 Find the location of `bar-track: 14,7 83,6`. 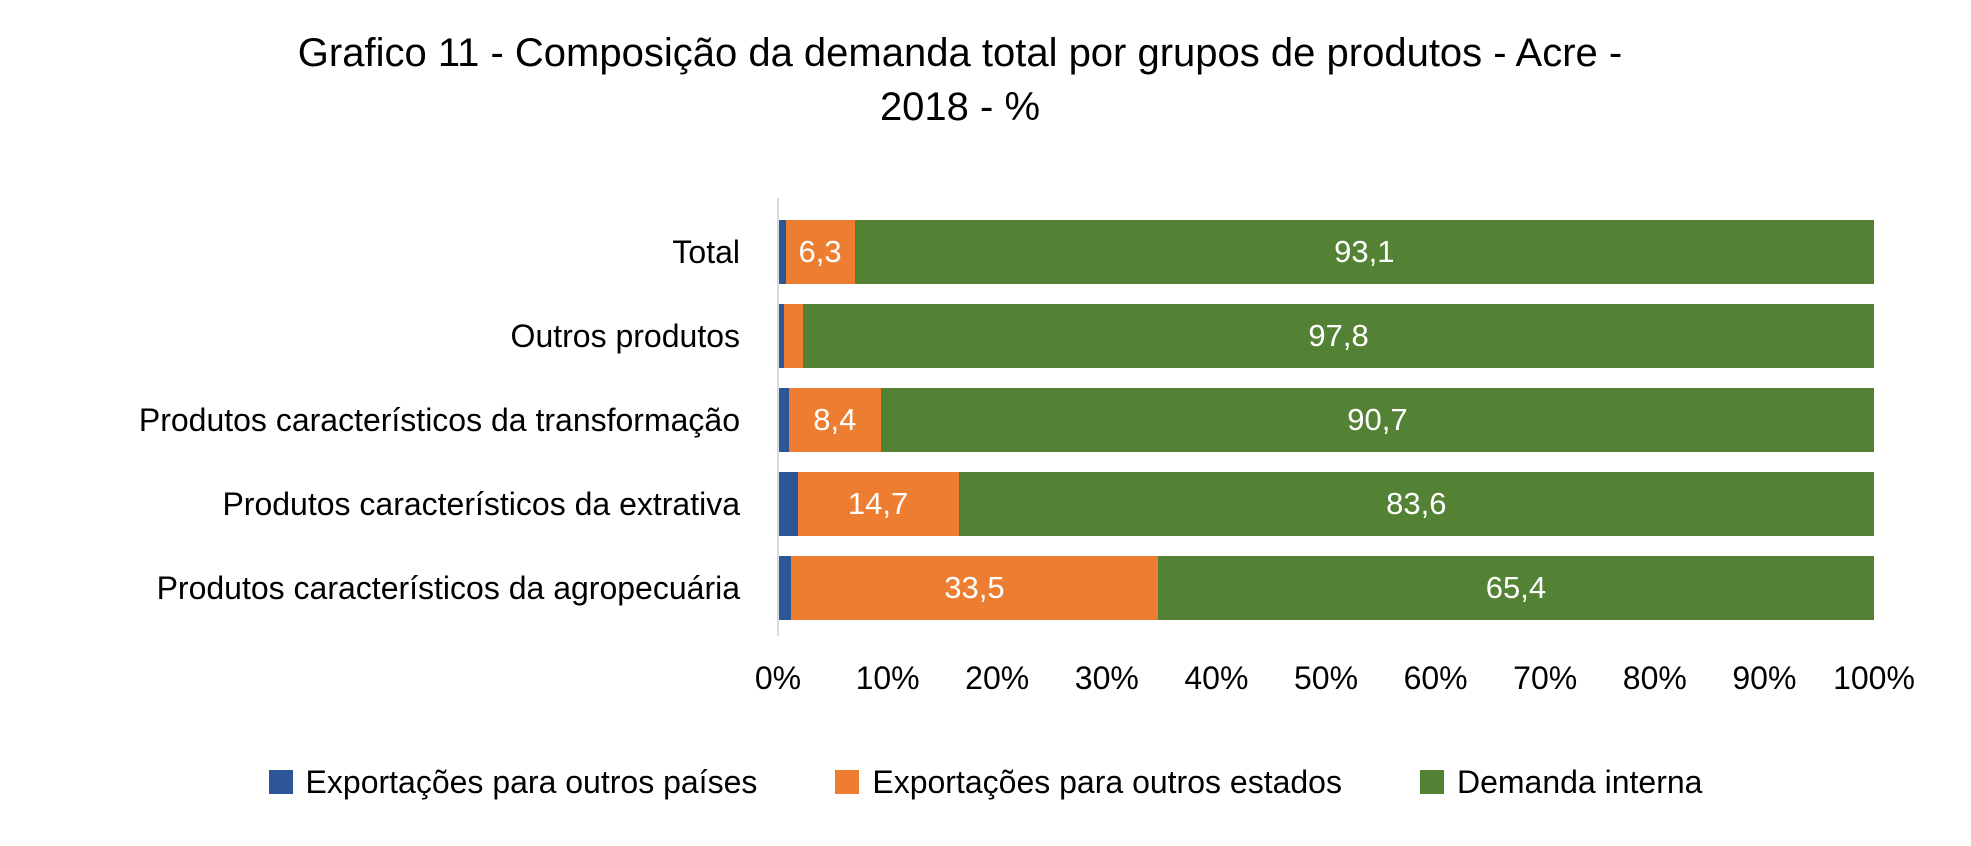

bar-track: 14,7 83,6 is located at coordinates (1326, 504).